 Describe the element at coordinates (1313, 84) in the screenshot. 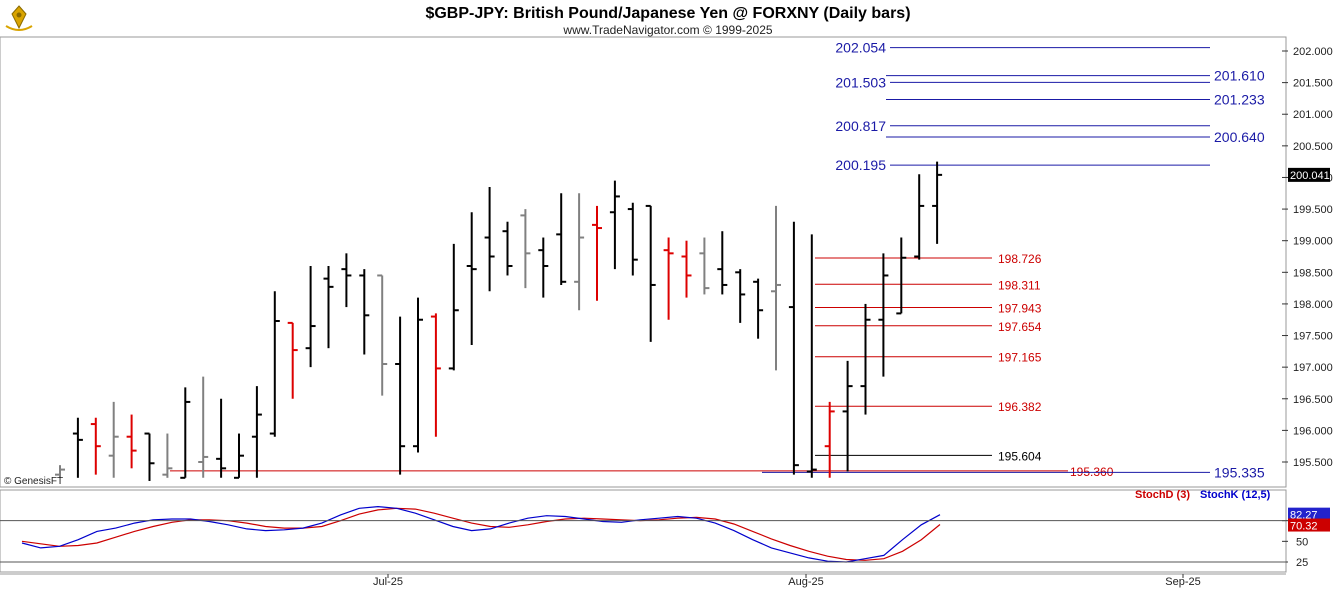

I see `price-tick-label: 201.500` at that location.